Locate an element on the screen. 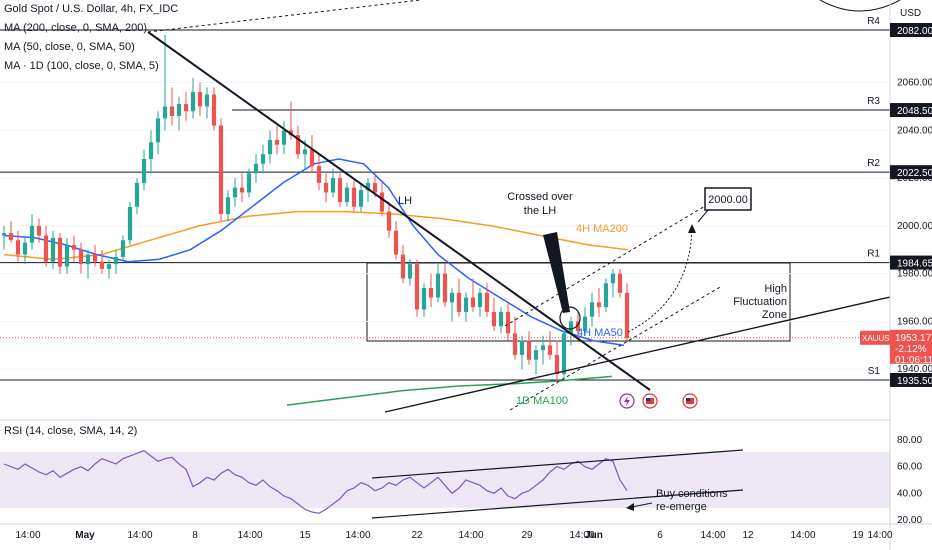 The image size is (932, 550). rsi-line is located at coordinates (315, 482).